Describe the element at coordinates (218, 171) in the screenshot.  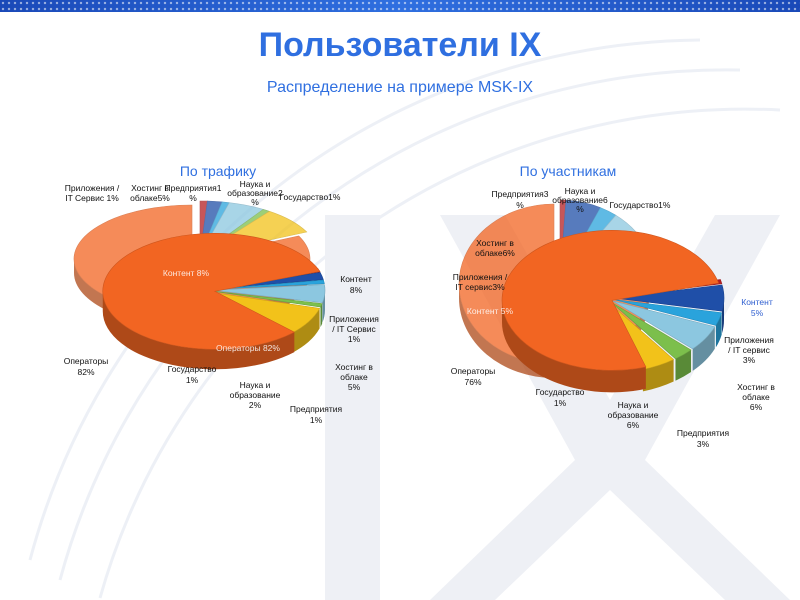
I see `chart-title: По трафику` at that location.